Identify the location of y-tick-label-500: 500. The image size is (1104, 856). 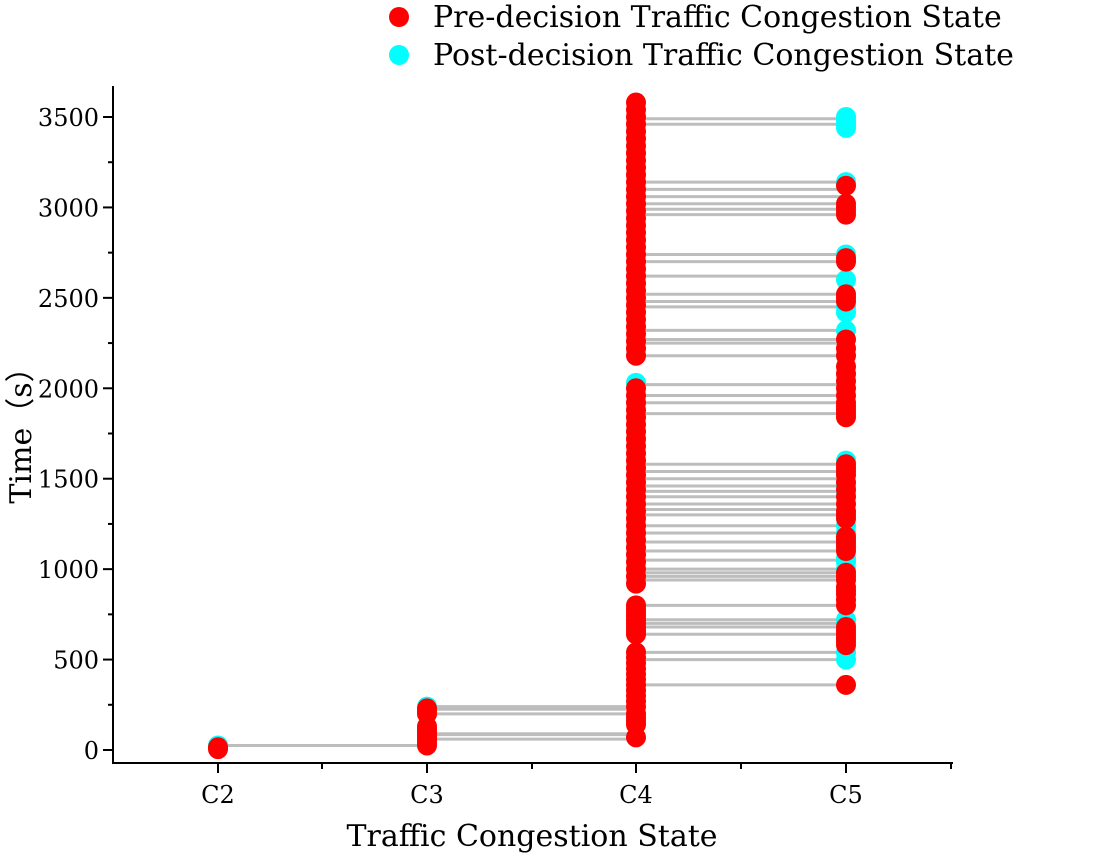
(76, 661).